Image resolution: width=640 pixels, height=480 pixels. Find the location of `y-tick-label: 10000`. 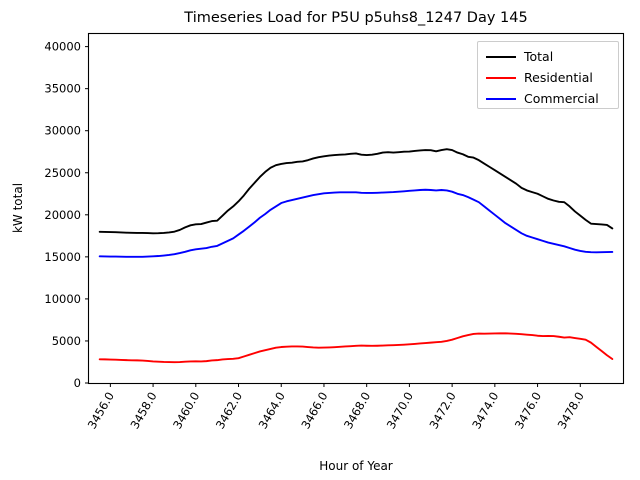

y-tick-label: 10000 is located at coordinates (62, 299).